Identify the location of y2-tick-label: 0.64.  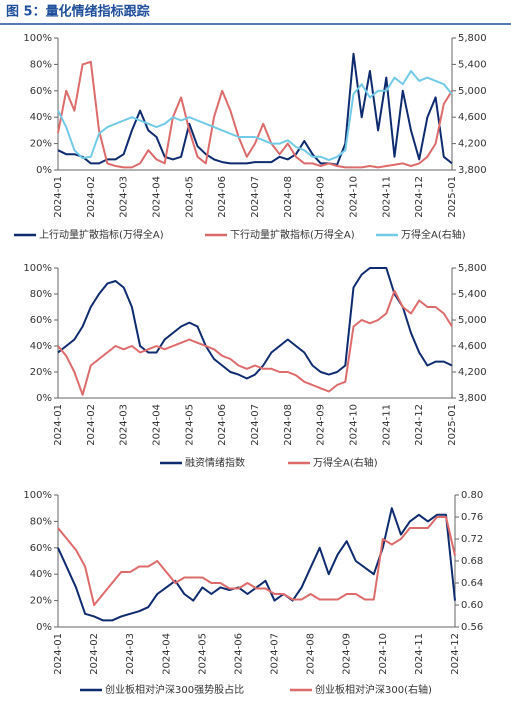
(472, 583).